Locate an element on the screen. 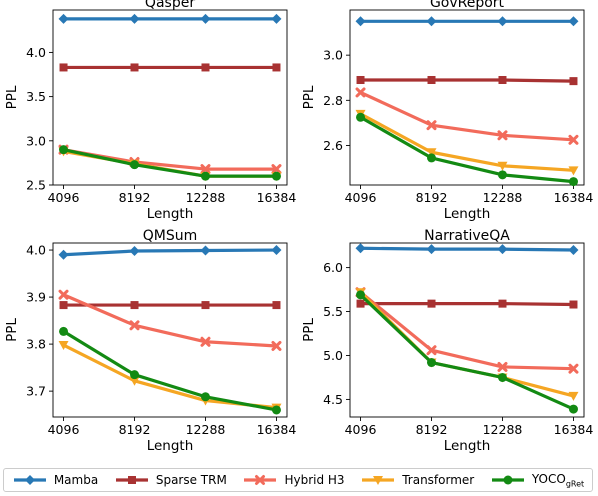 The height and width of the screenshot is (496, 598). y-tick-label-qmsum: 3.8 is located at coordinates (36, 344).